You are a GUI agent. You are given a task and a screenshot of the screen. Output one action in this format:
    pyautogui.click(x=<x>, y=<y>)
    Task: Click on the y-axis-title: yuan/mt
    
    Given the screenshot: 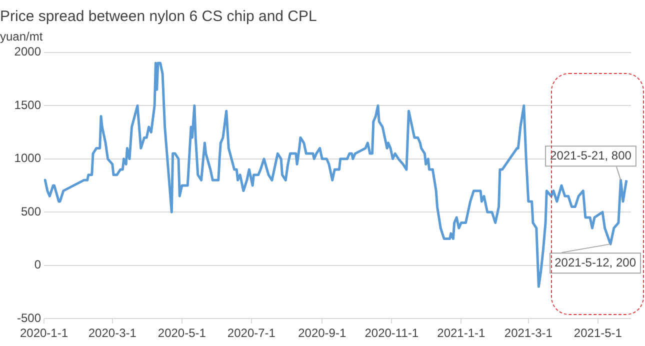 What is the action you would take?
    pyautogui.click(x=22, y=37)
    